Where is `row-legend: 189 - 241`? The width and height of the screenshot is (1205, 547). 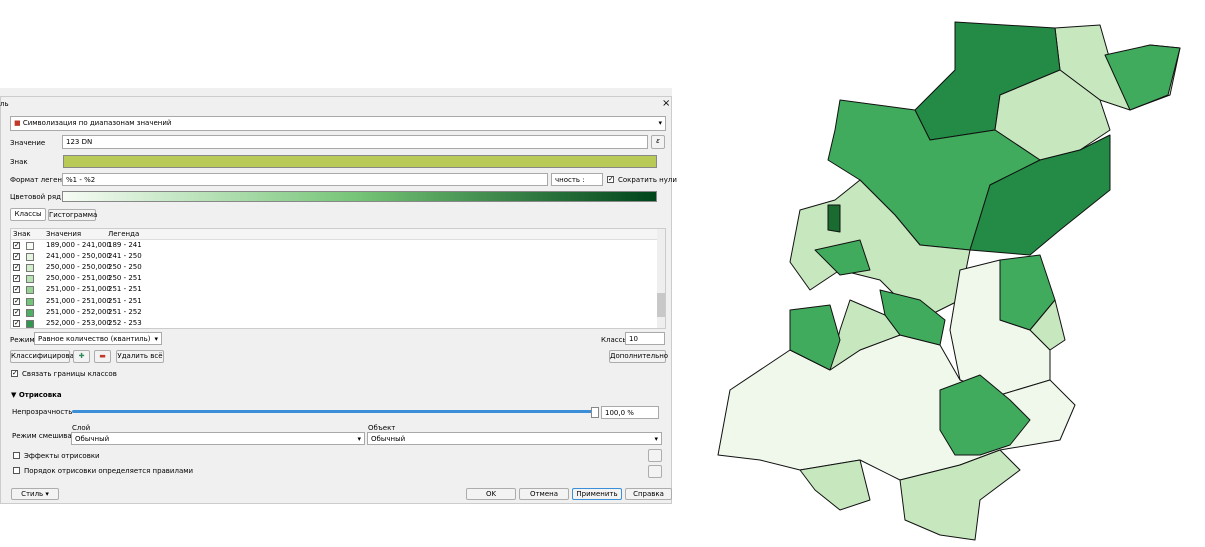
row-legend: 189 - 241 is located at coordinates (125, 245).